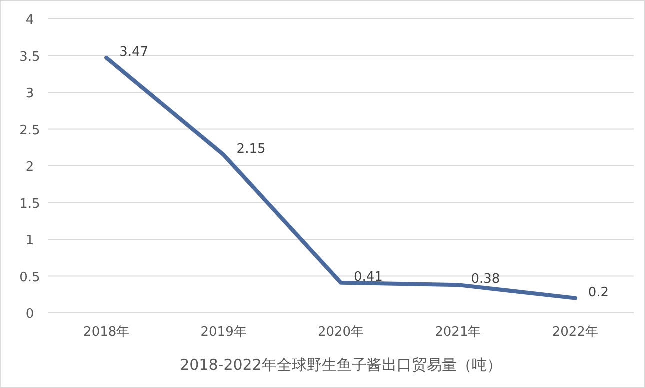  I want to click on y-tick-label: 2, so click(30, 167).